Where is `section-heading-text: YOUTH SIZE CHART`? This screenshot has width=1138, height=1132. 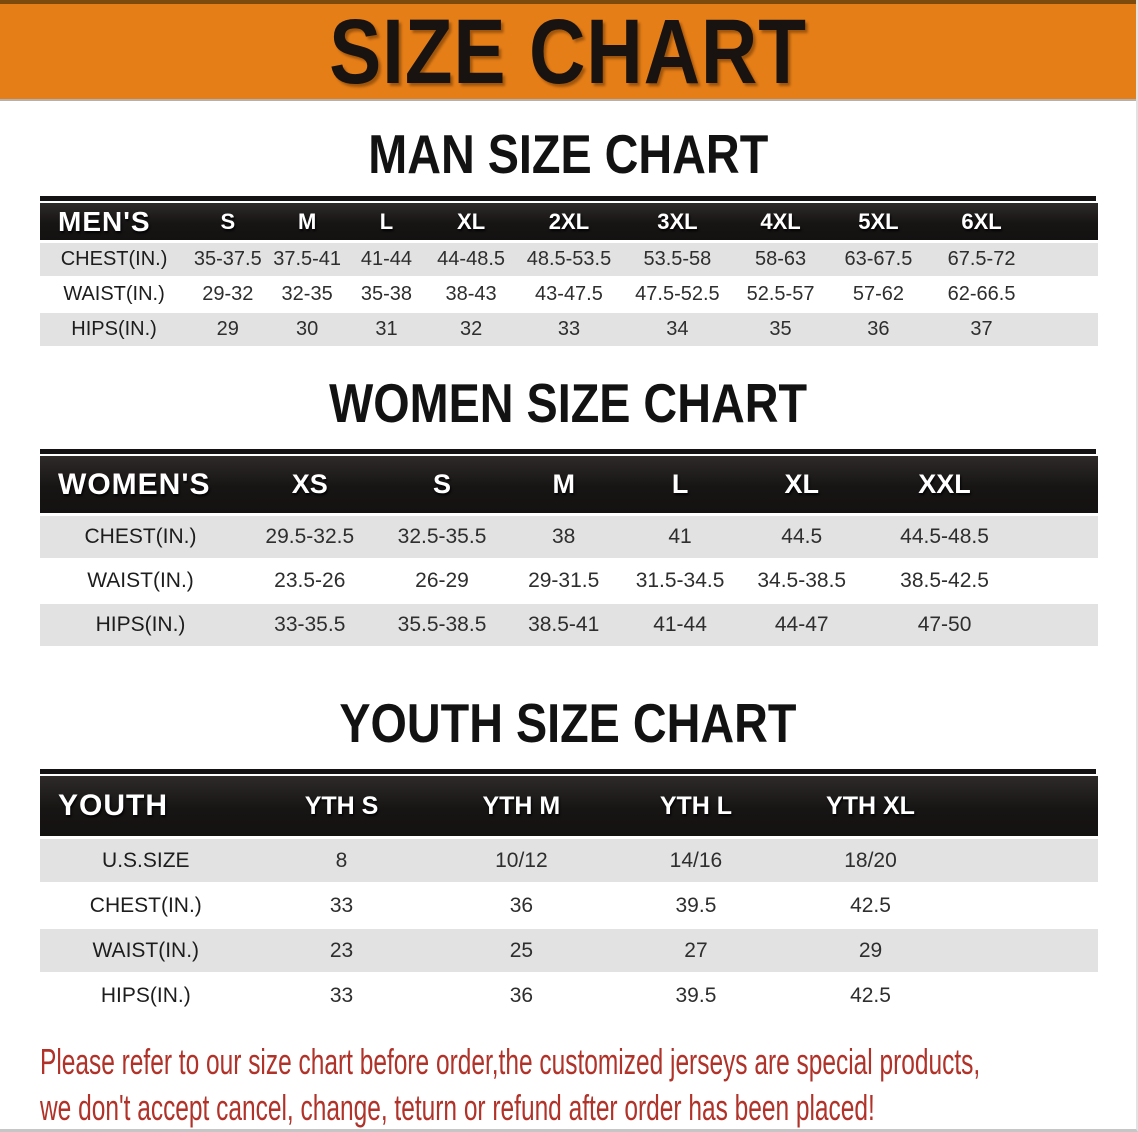 section-heading-text: YOUTH SIZE CHART is located at coordinates (568, 723).